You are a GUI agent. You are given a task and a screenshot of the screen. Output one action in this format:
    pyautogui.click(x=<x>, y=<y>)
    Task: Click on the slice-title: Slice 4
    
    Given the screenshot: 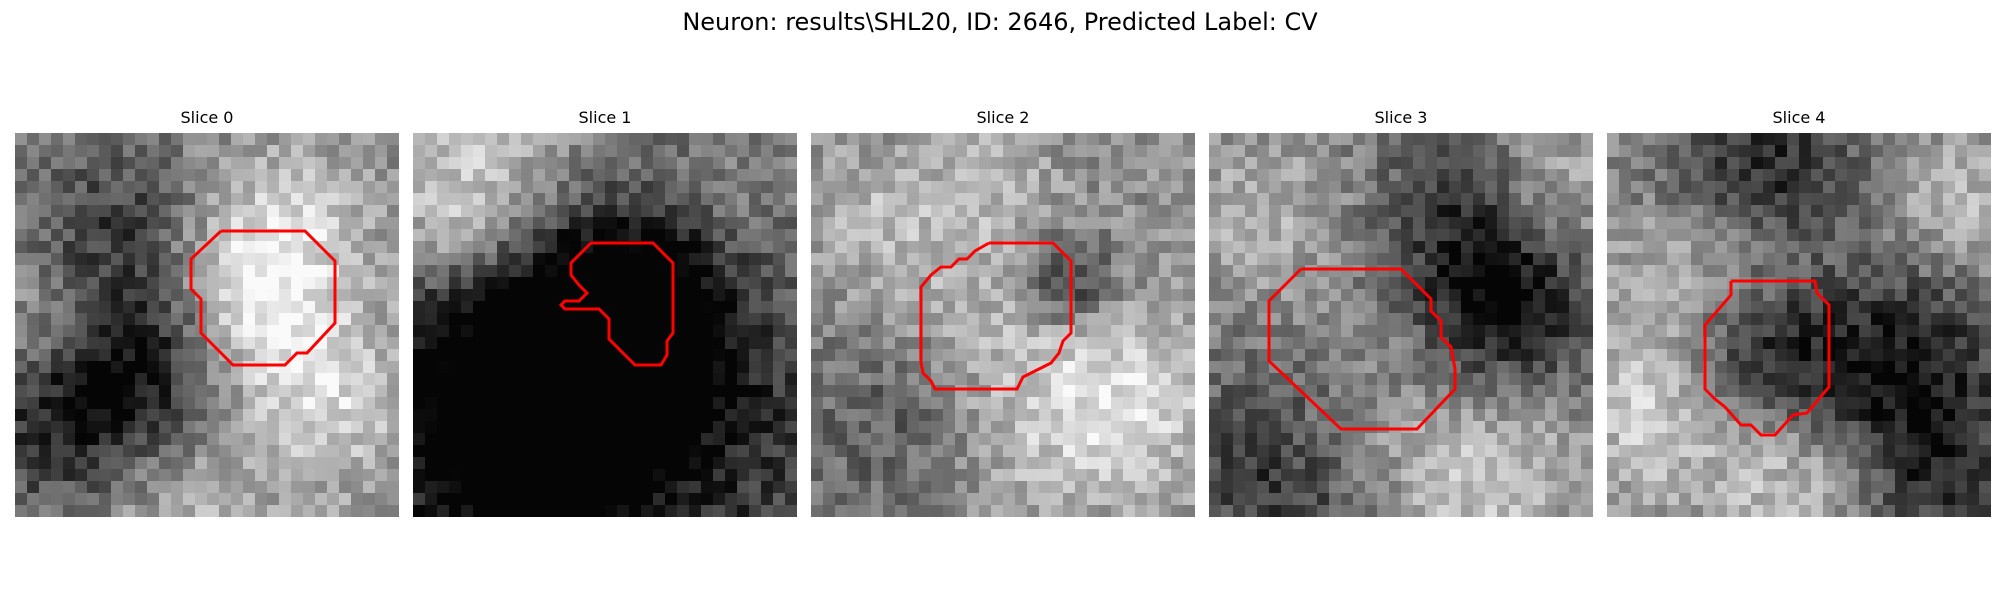 What is the action you would take?
    pyautogui.click(x=1799, y=118)
    